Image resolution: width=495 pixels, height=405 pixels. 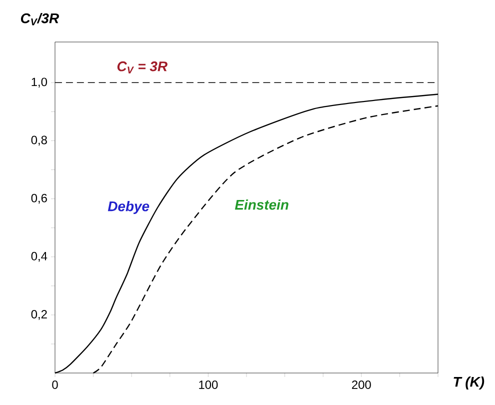 I want to click on x-tick-label: 200, so click(x=361, y=384).